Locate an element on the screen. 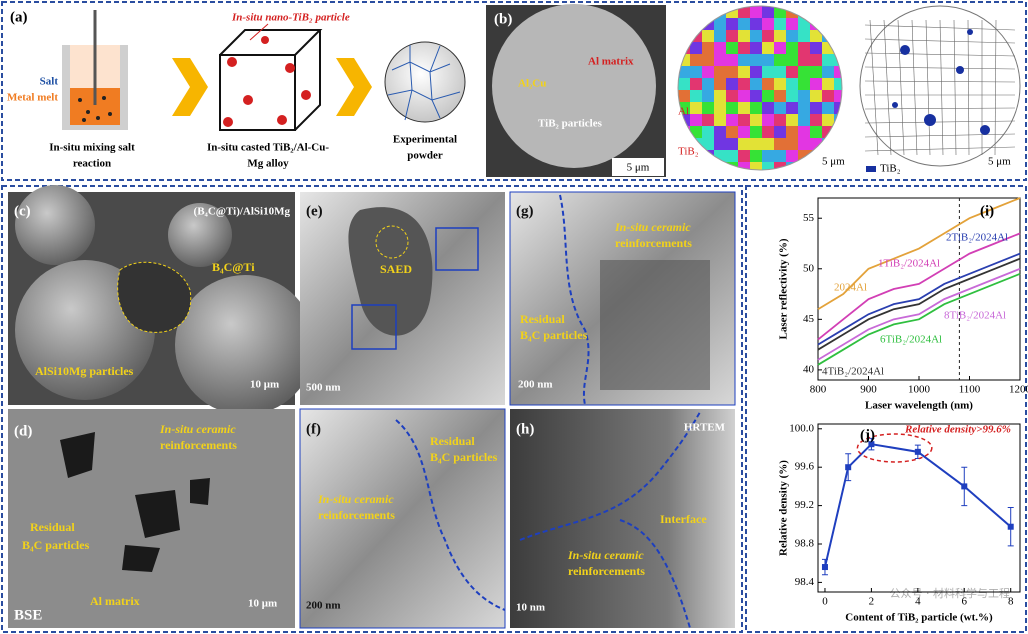 The image size is (1028, 634). arrow is located at coordinates (190, 87).